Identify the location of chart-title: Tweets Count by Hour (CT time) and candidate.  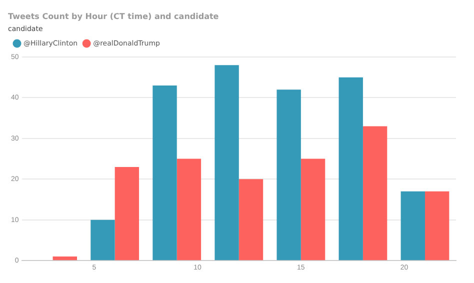
(114, 16).